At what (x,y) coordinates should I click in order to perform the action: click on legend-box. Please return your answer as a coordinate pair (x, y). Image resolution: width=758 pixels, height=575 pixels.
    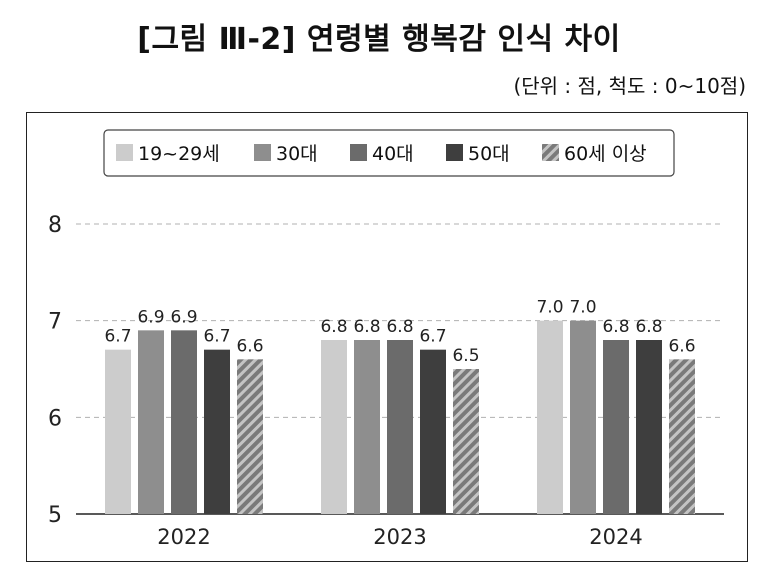
    Looking at the image, I should click on (389, 153).